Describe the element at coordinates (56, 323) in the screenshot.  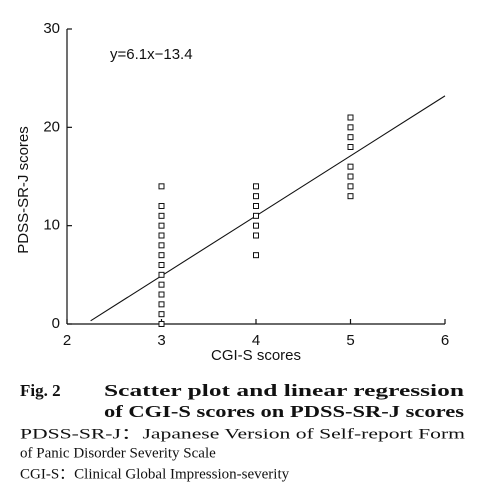
I see `y-tick-label: 0` at that location.